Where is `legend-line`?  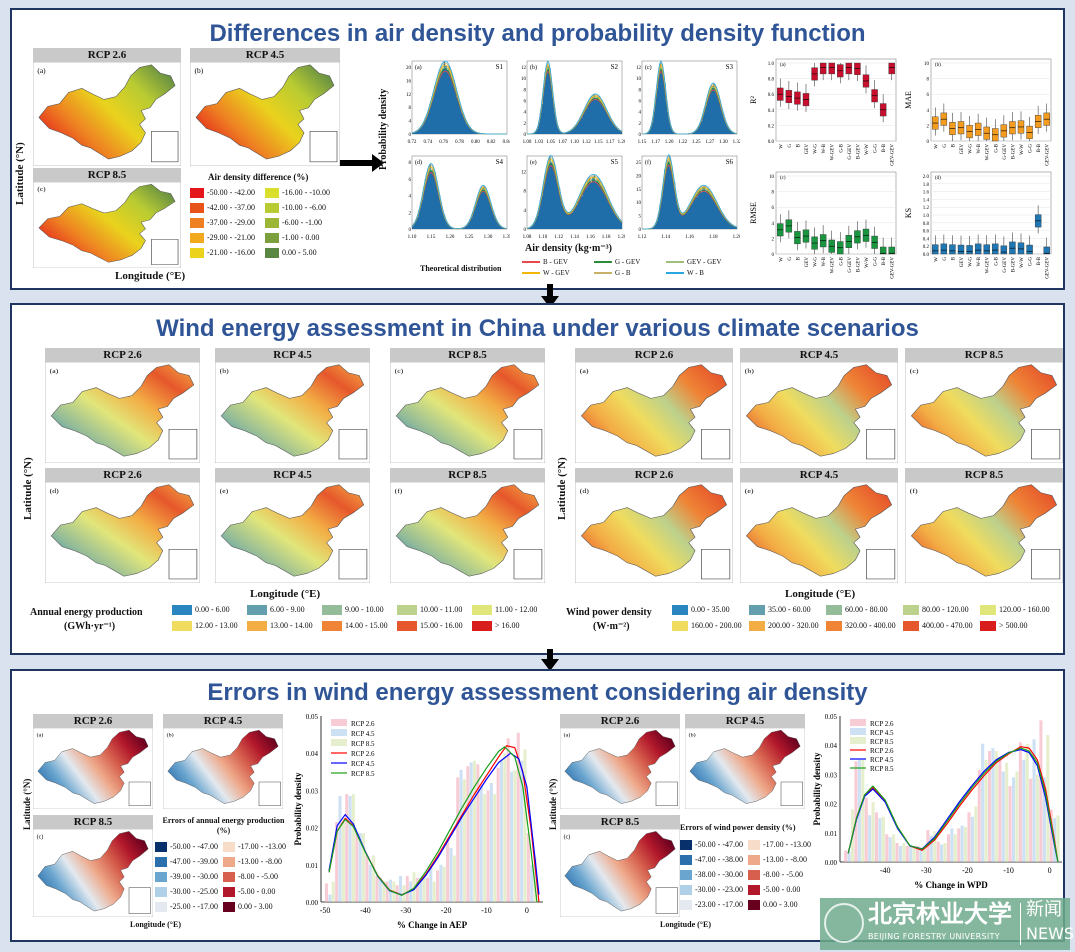 legend-line is located at coordinates (675, 273).